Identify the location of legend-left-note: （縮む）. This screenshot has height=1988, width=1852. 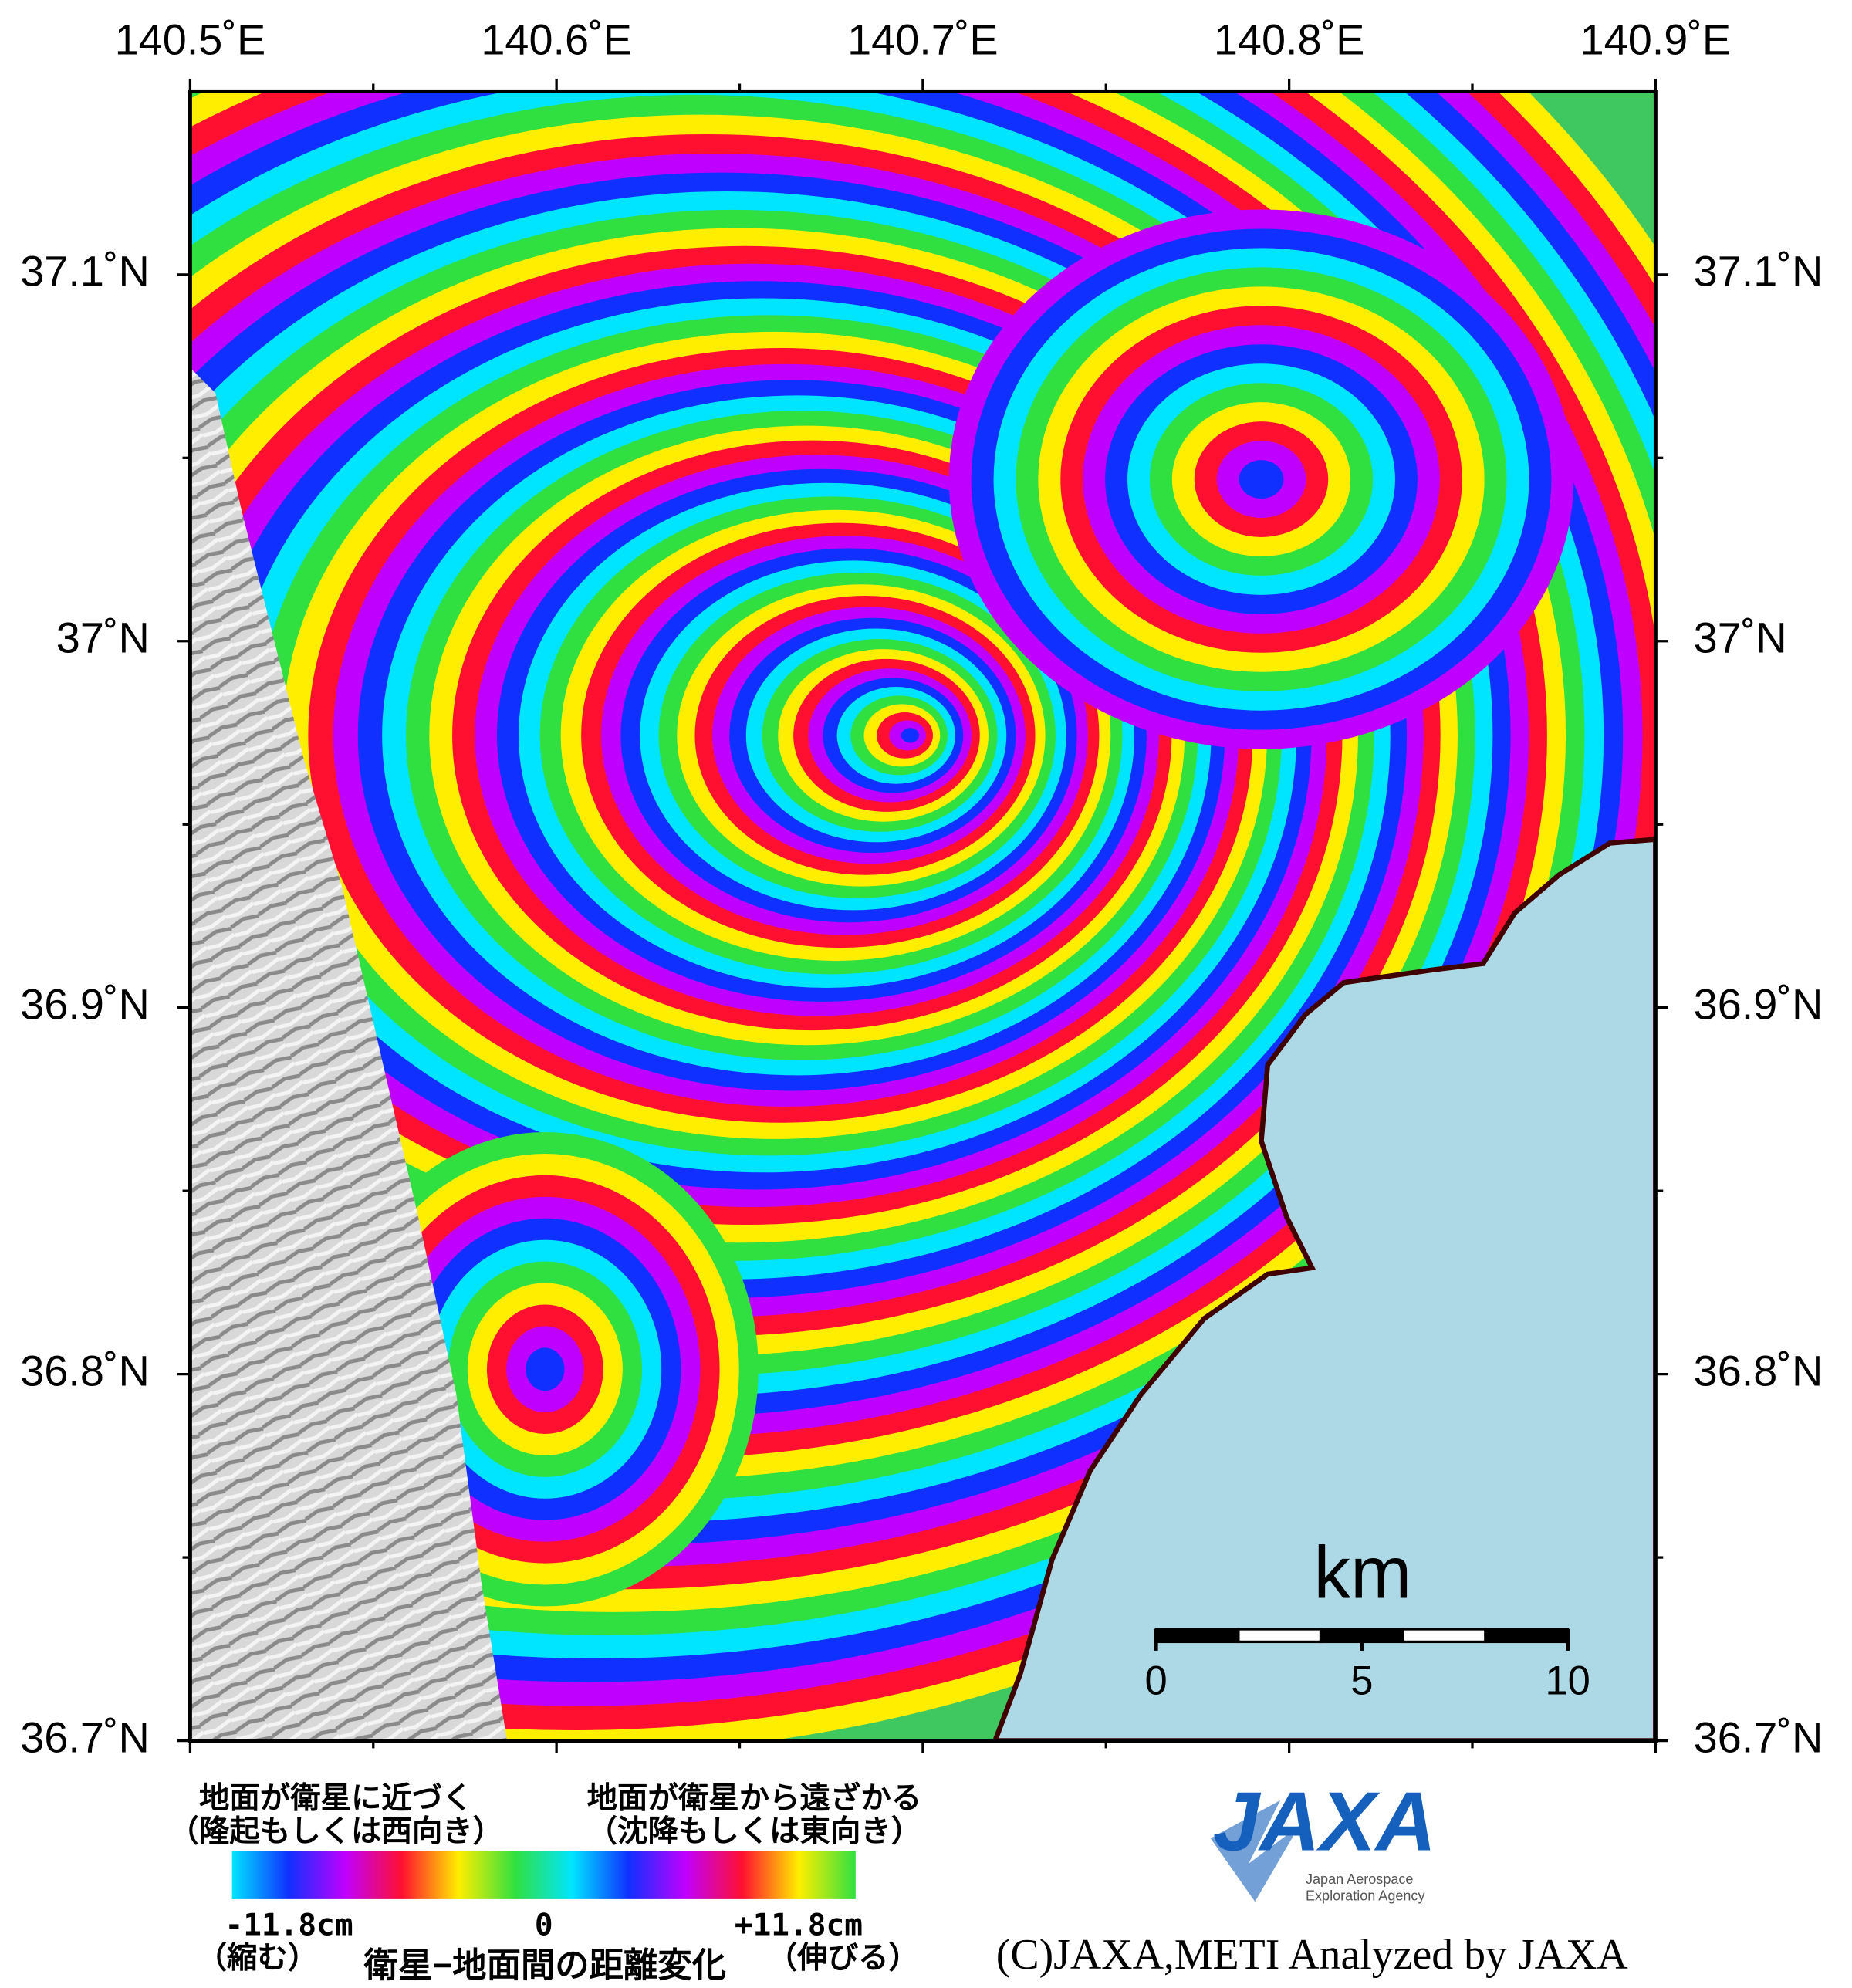
(258, 1958).